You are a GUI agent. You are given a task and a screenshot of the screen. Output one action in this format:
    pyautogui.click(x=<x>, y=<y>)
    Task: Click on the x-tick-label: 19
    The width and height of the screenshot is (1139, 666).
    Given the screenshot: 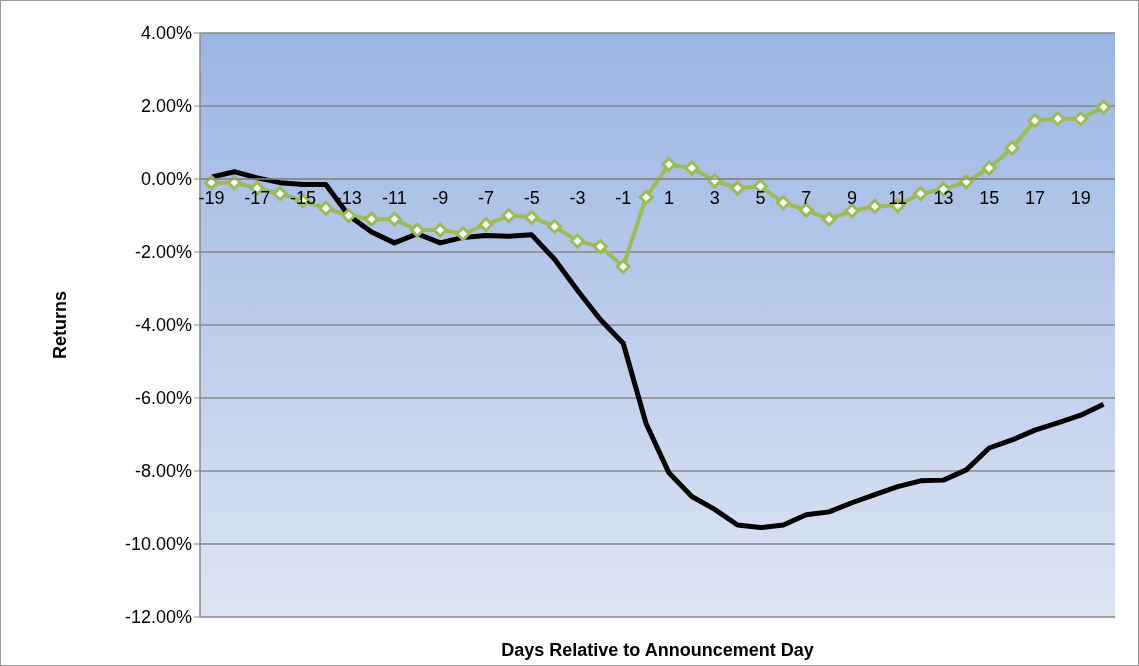 What is the action you would take?
    pyautogui.click(x=1080, y=198)
    